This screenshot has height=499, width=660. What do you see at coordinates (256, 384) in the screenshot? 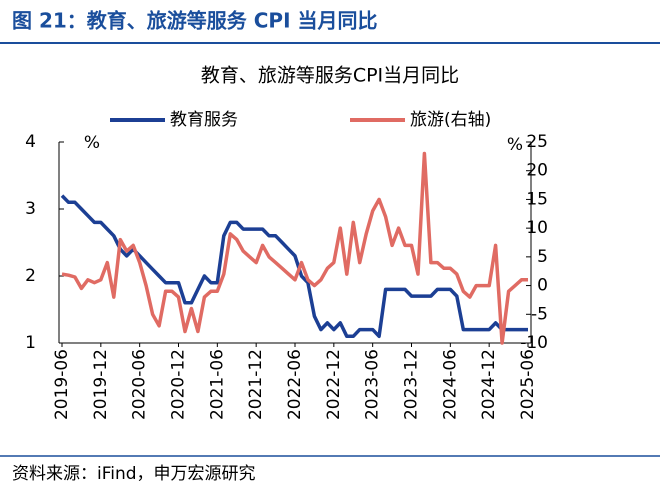
I see `x-tick-label: 2021-12` at bounding box center [256, 384].